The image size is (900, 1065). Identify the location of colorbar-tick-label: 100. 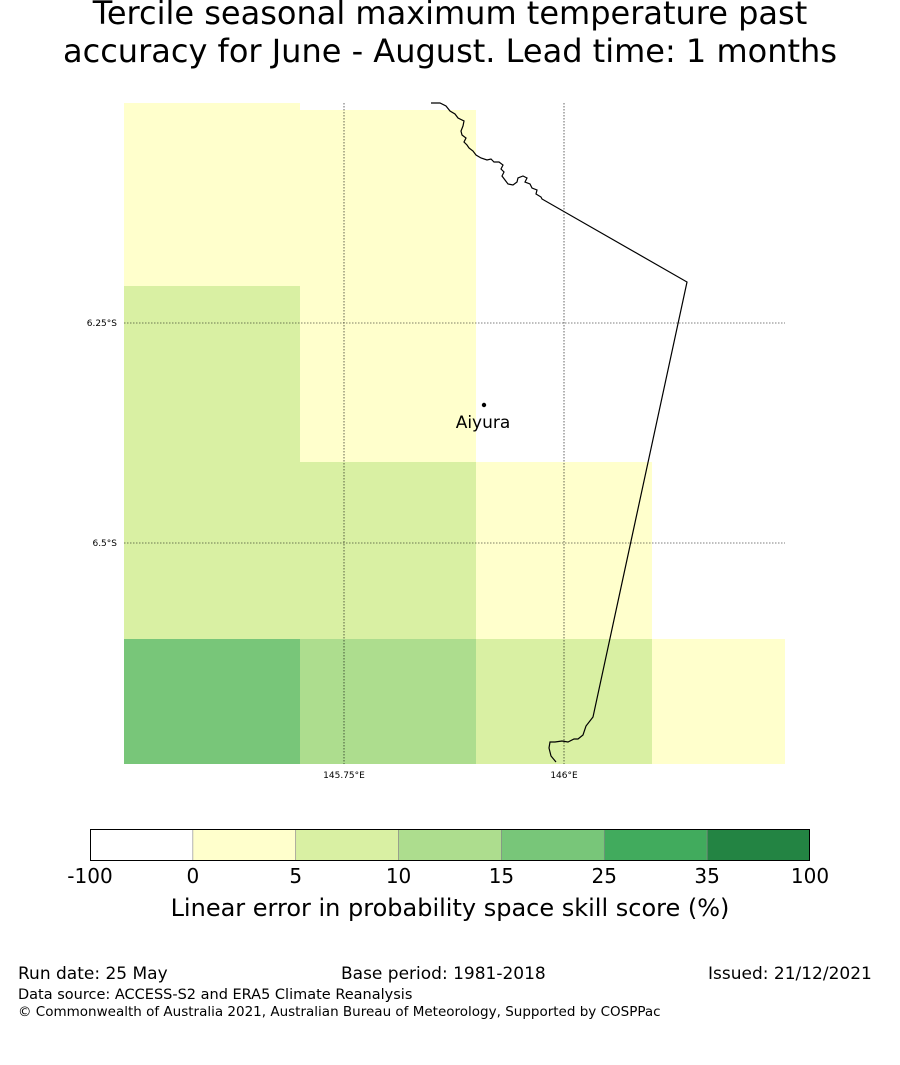
(810, 876).